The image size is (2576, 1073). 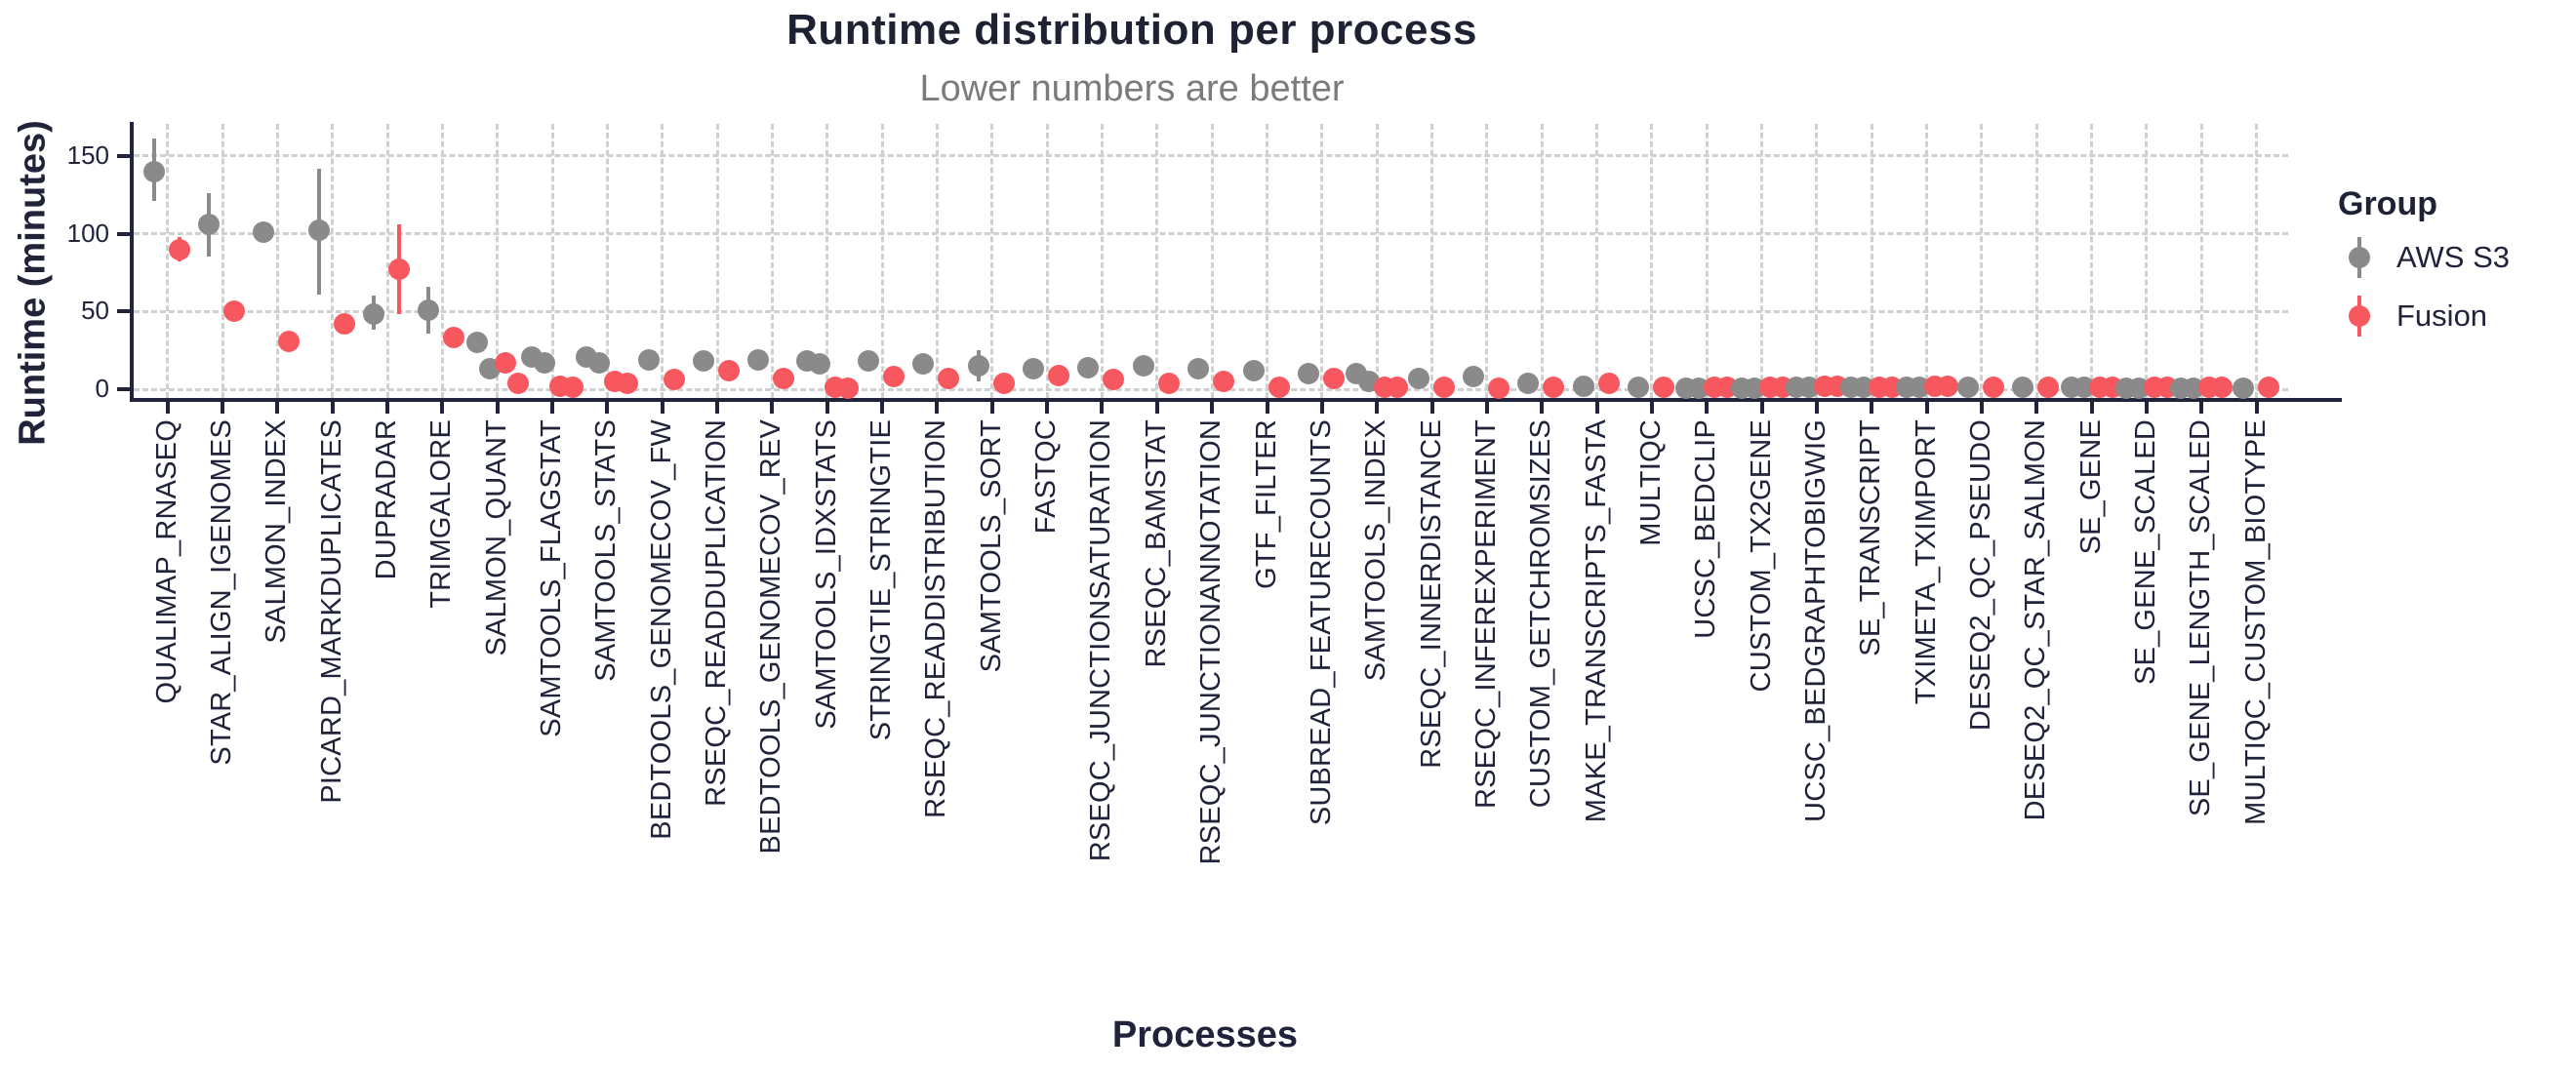 I want to click on x-tick-label-text: UCSC_BEDCLIP, so click(x=1706, y=529).